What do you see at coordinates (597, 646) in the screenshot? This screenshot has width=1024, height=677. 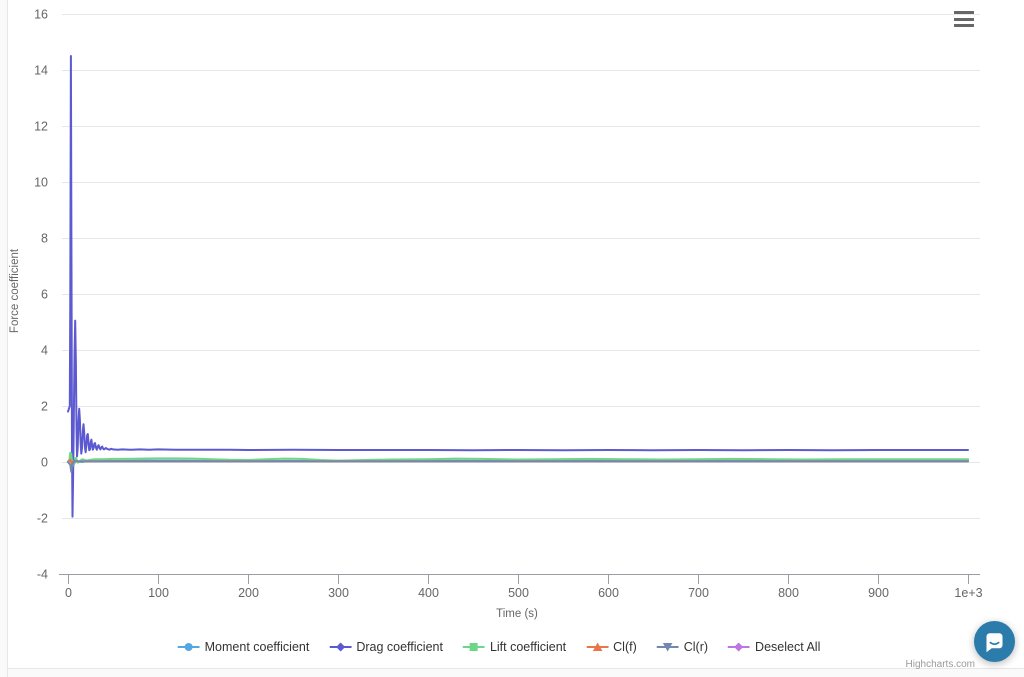 I see `legend-marker-triangle-icon` at bounding box center [597, 646].